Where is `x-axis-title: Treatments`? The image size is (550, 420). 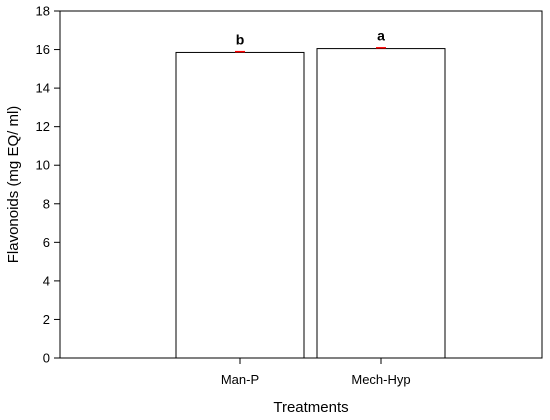 x-axis-title: Treatments is located at coordinates (310, 407).